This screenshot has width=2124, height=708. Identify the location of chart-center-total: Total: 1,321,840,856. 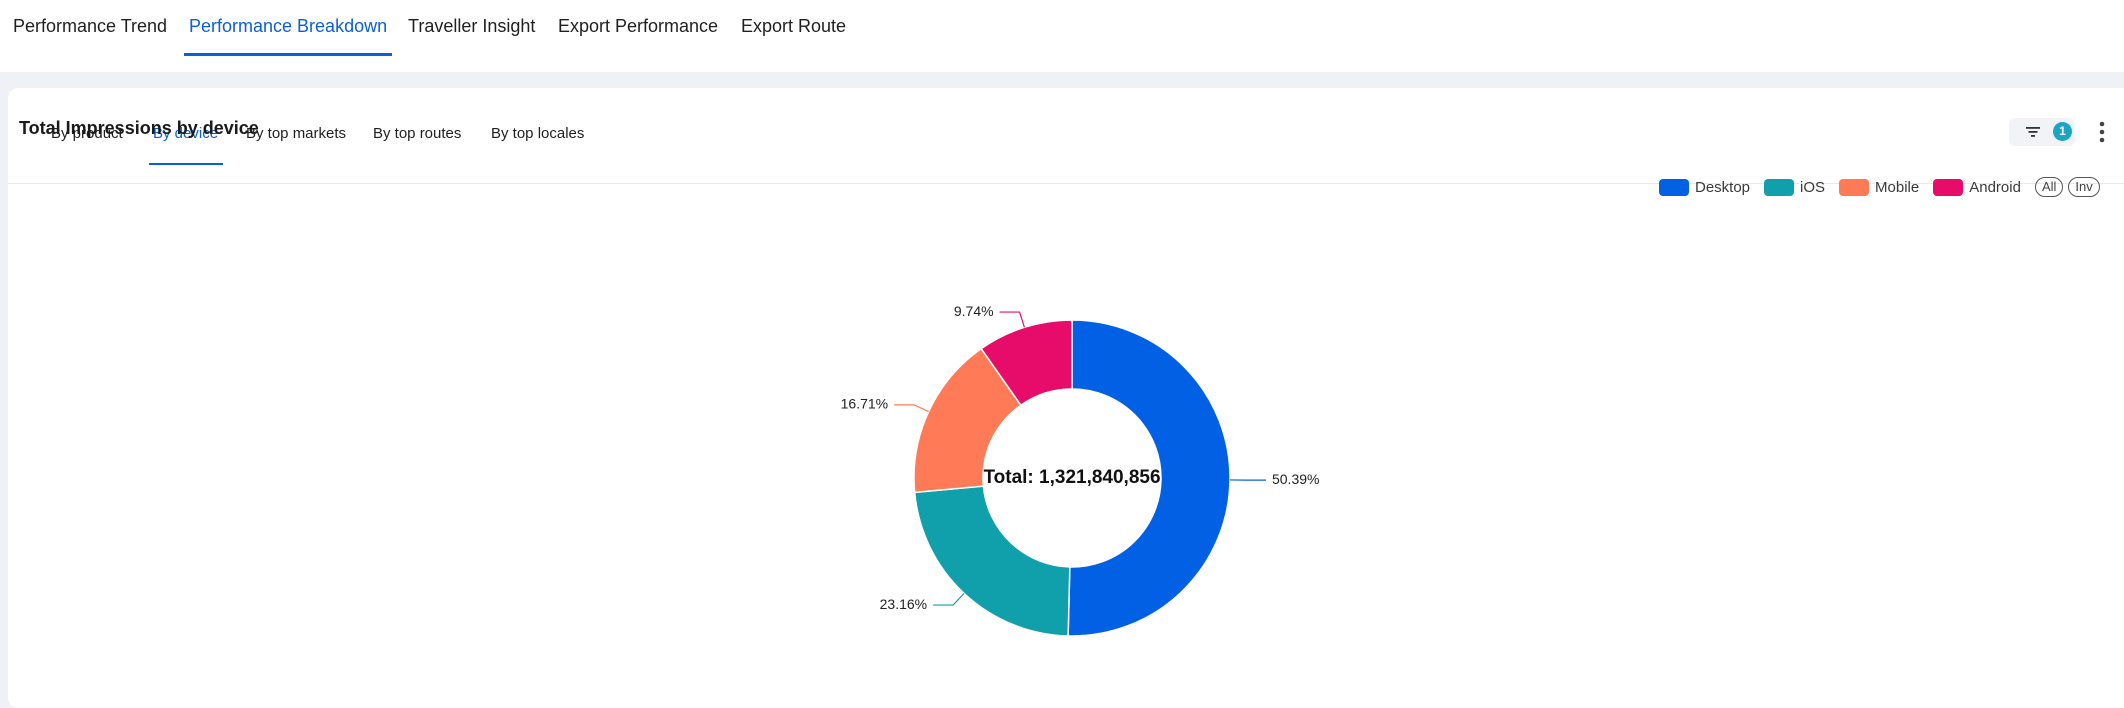
(1071, 477).